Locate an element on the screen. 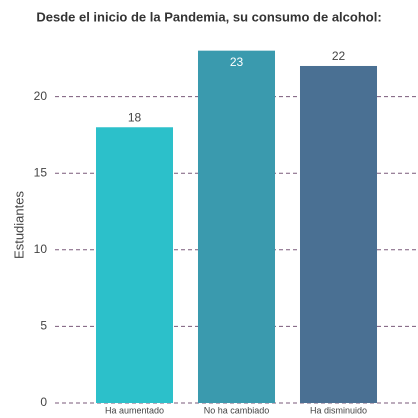  y-tick-label: 5 is located at coordinates (43, 326).